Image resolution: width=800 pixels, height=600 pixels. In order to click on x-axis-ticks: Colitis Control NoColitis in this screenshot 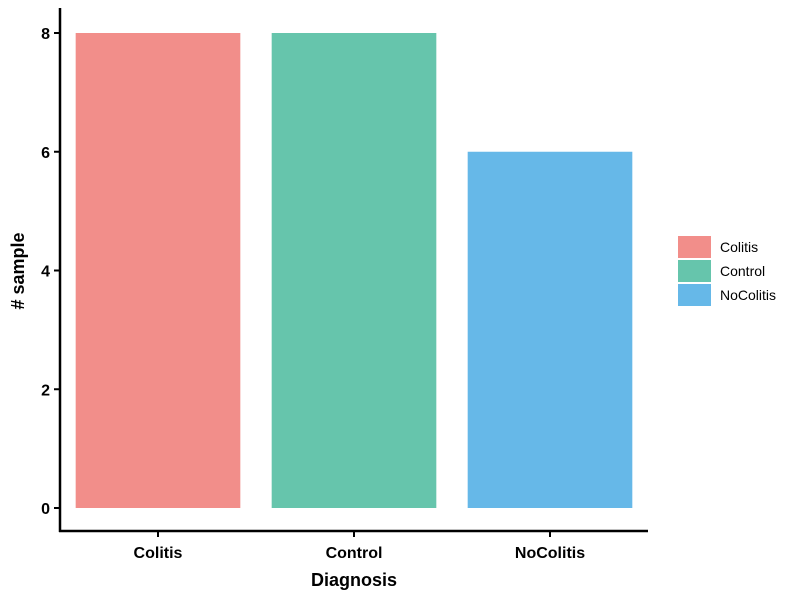, I will do `click(359, 546)`.